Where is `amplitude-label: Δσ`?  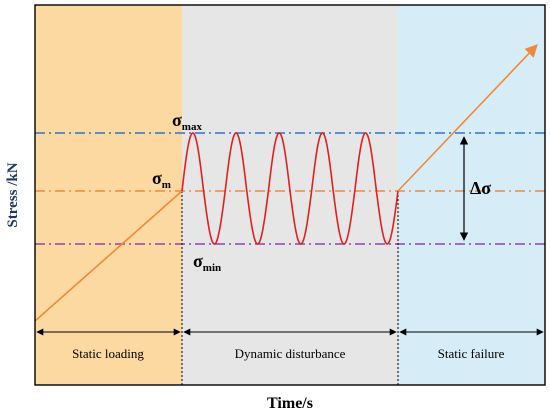
amplitude-label: Δσ is located at coordinates (480, 188).